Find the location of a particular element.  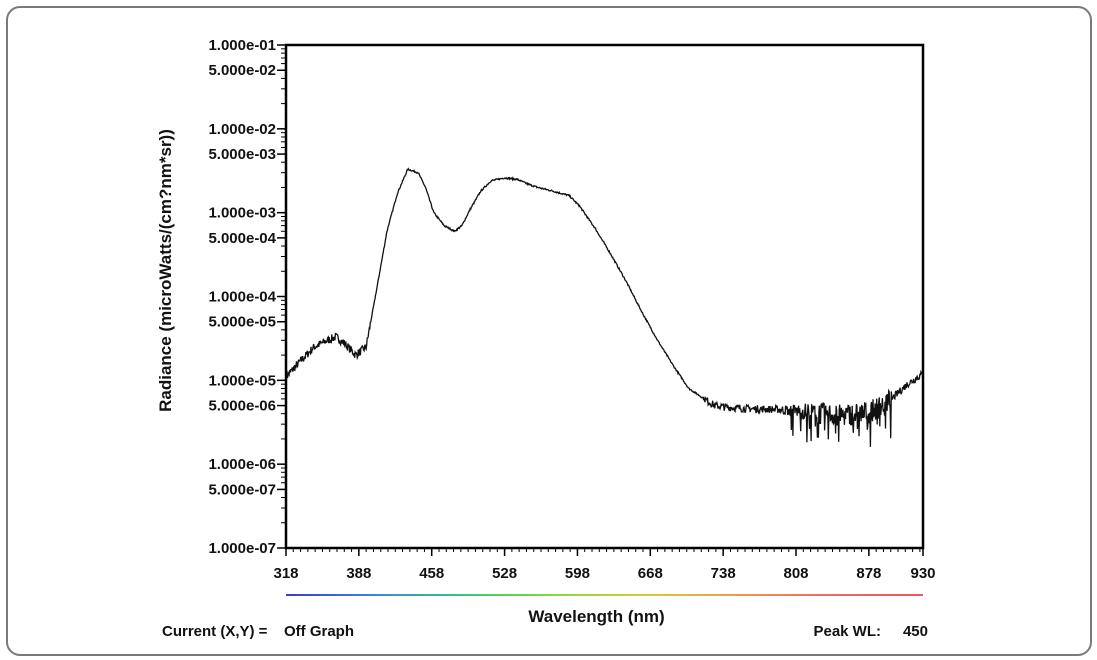

y-tick-label: 5.000e-02 is located at coordinates (242, 70).